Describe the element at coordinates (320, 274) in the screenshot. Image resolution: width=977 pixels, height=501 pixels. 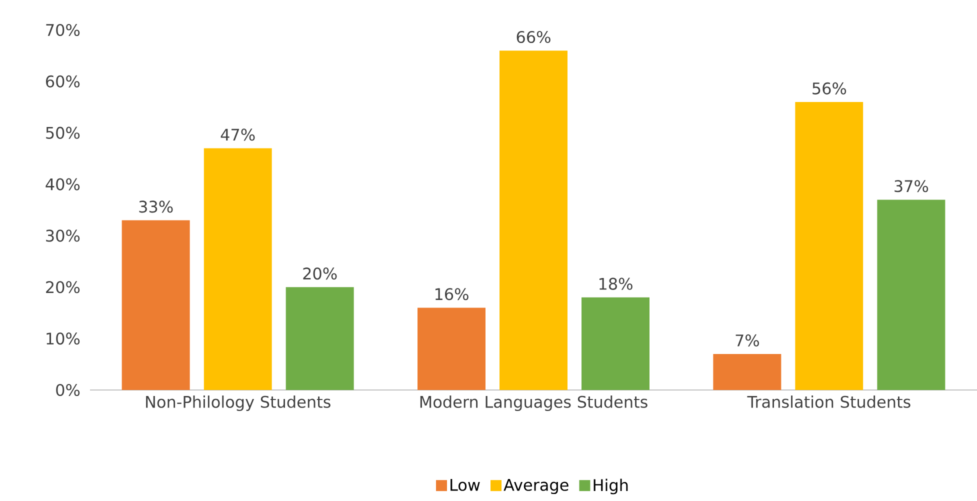
I see `data-label: 20%` at that location.